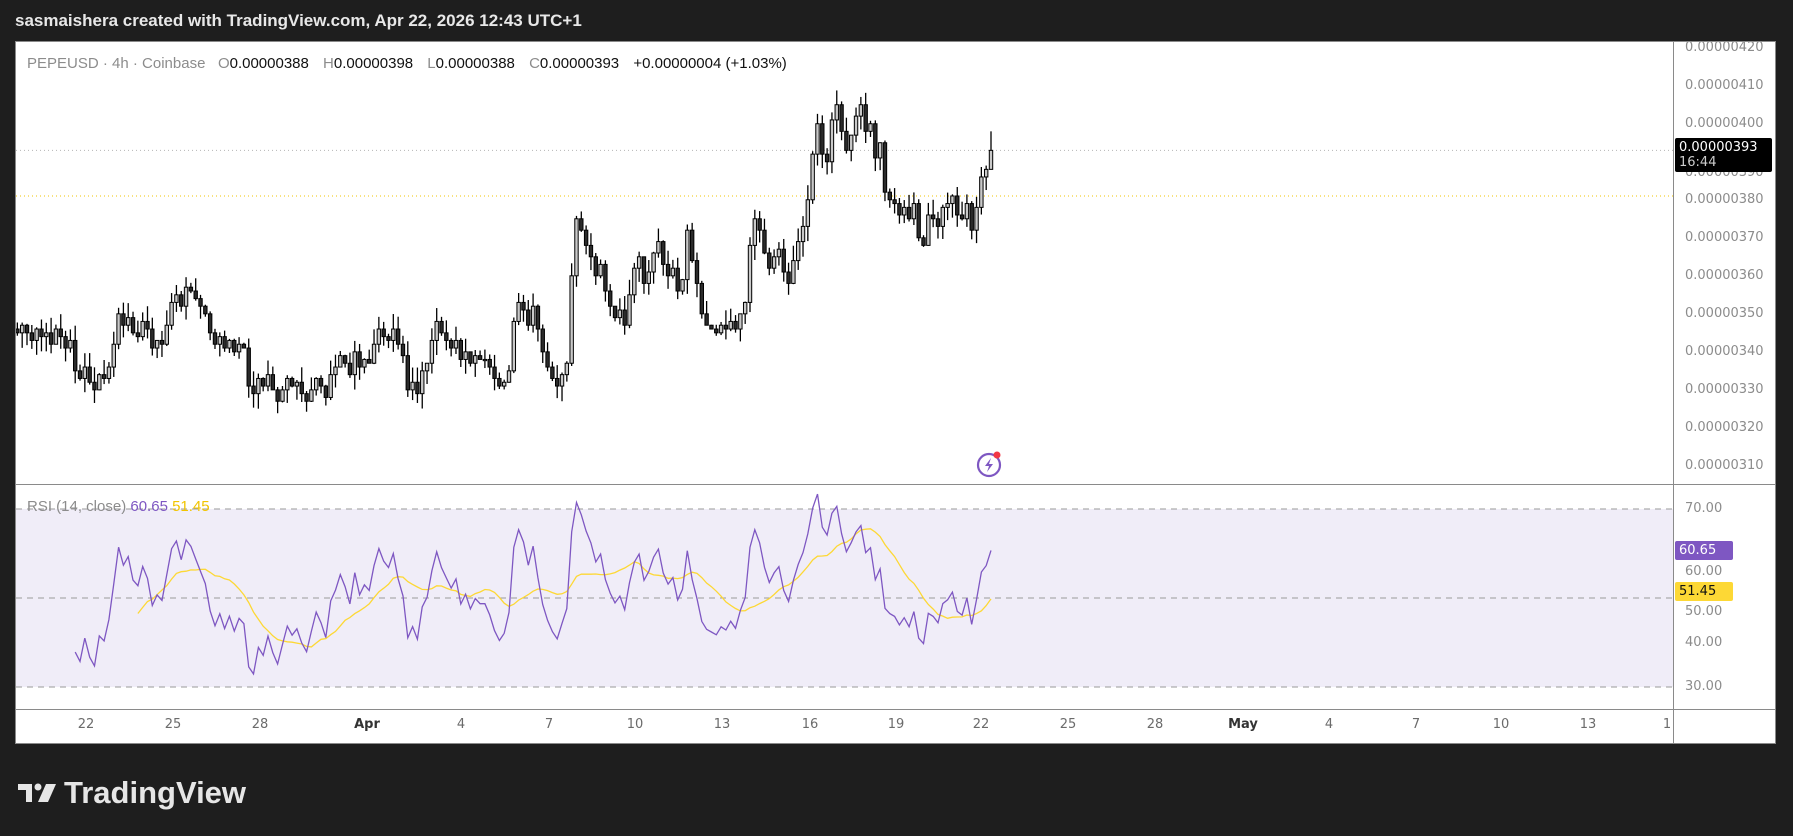 This screenshot has height=836, width=1793. What do you see at coordinates (328, 63) in the screenshot?
I see `high-label: H` at bounding box center [328, 63].